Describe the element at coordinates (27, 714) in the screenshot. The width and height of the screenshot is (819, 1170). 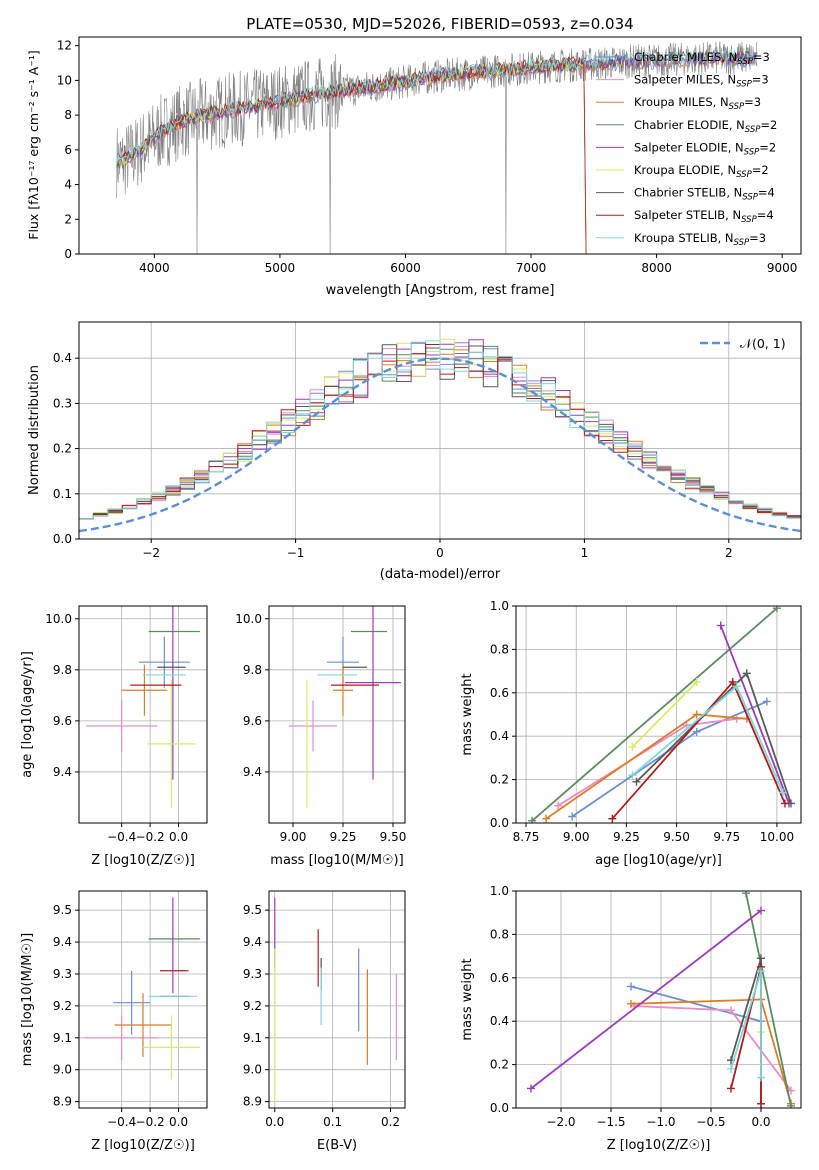
I see `y-axis-label: age [log10(age/yr)]` at that location.